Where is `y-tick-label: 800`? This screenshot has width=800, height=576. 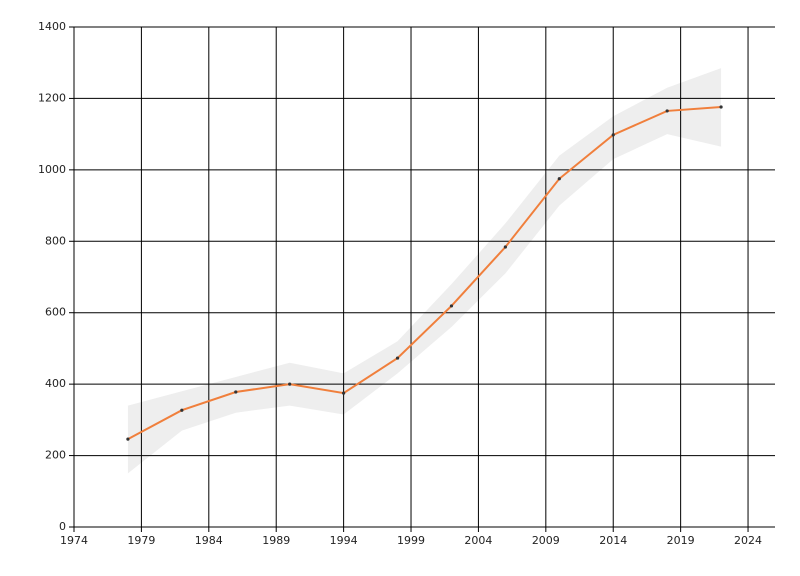 y-tick-label: 800 is located at coordinates (55, 240).